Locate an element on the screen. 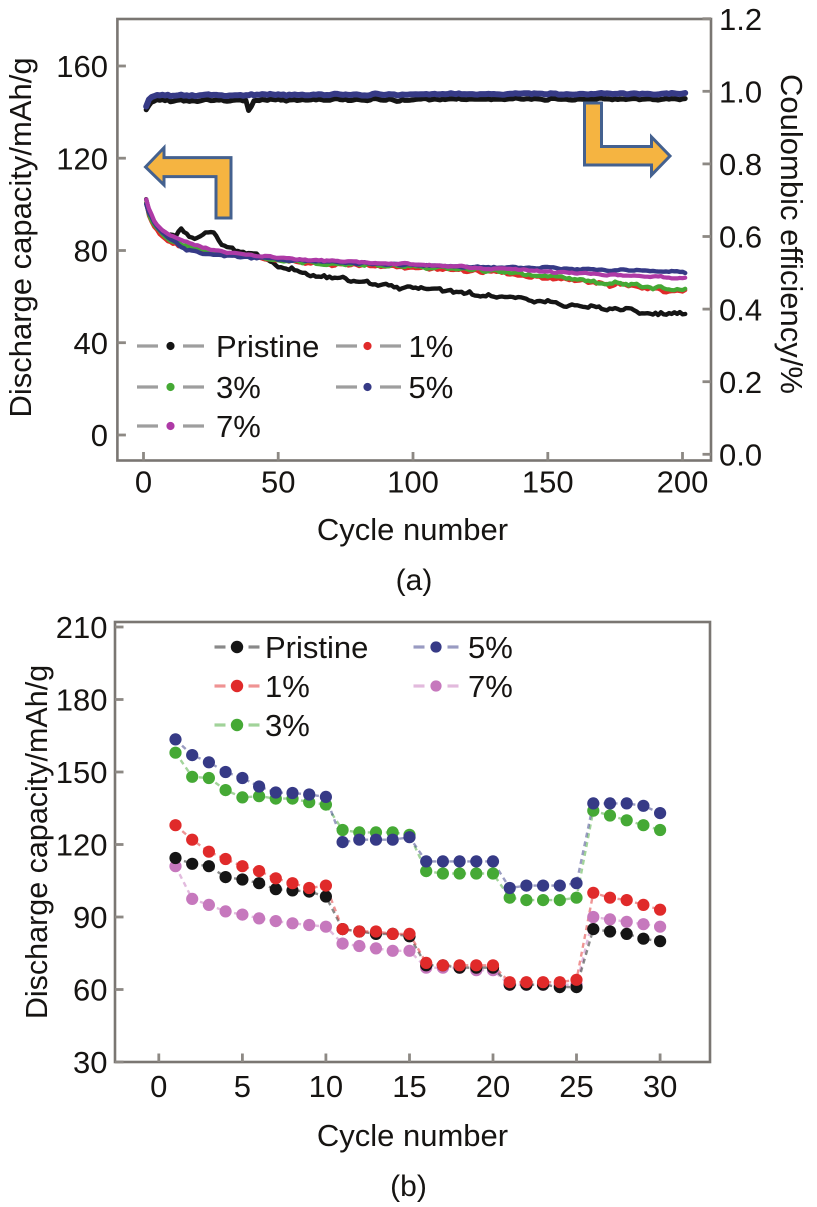 The height and width of the screenshot is (1207, 817). svg-text: 5 is located at coordinates (242, 1086).